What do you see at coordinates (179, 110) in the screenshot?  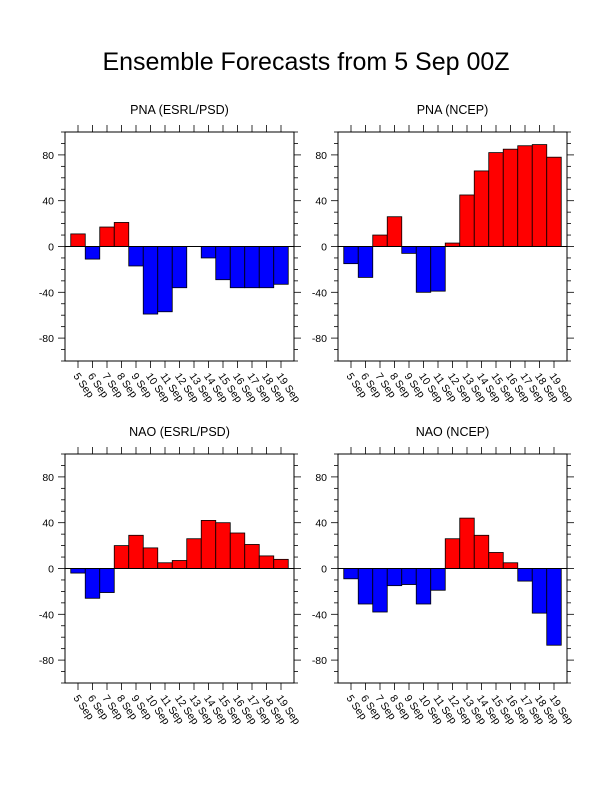 I see `panel-title: PNA (ESRL/PSD)` at bounding box center [179, 110].